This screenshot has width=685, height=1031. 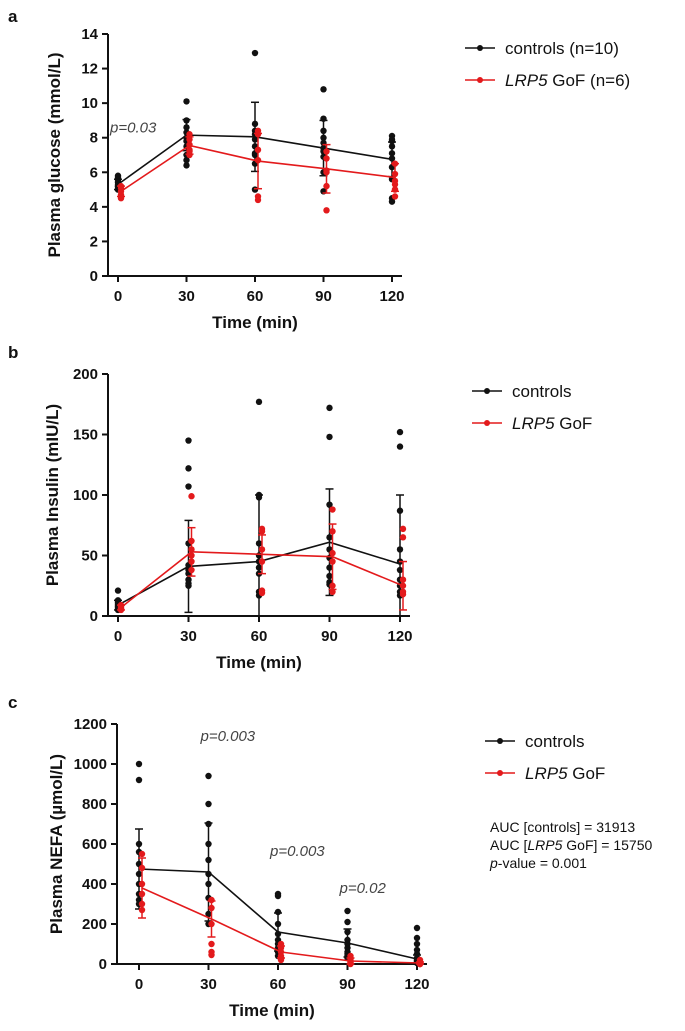 I want to click on y-tick-label: 2, so click(x=94, y=241).